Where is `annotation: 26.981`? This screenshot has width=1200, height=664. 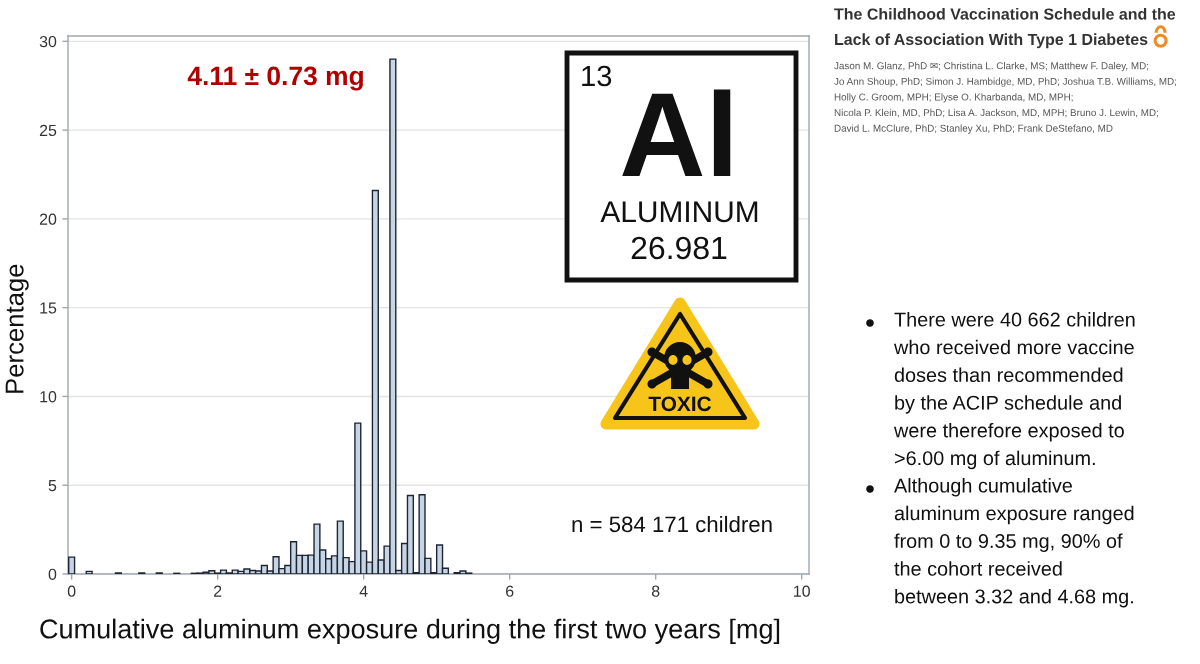 annotation: 26.981 is located at coordinates (679, 248).